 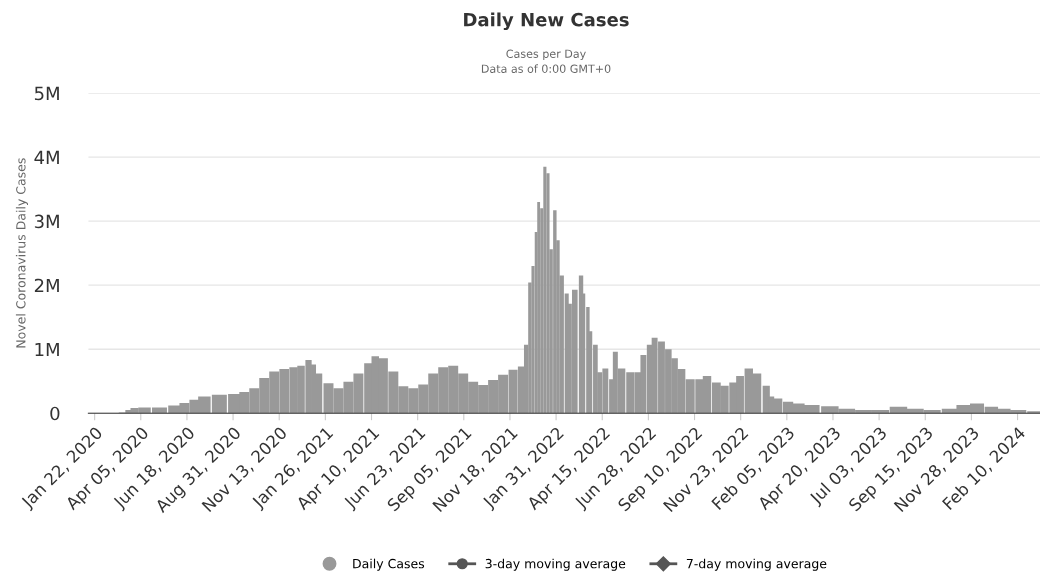 What do you see at coordinates (47, 349) in the screenshot?
I see `y-tick-label: 1M` at bounding box center [47, 349].